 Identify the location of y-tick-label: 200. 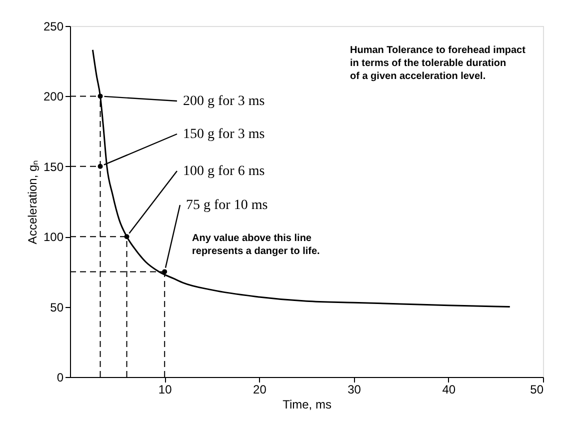
(53, 97).